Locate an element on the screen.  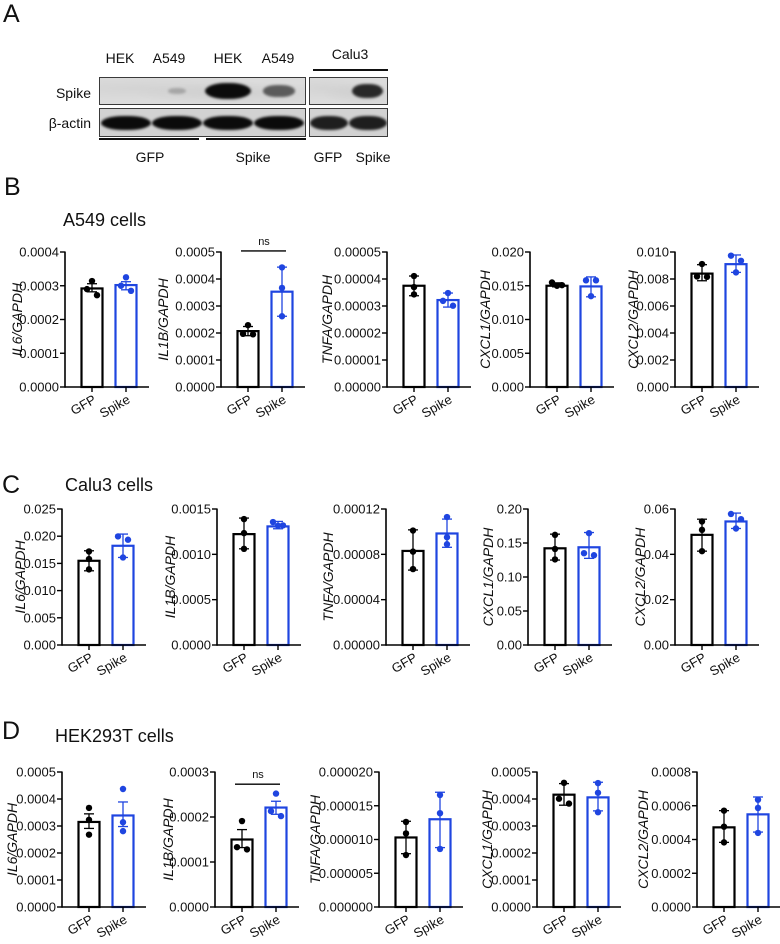
row-label-spike: Spike is located at coordinates (73, 93).